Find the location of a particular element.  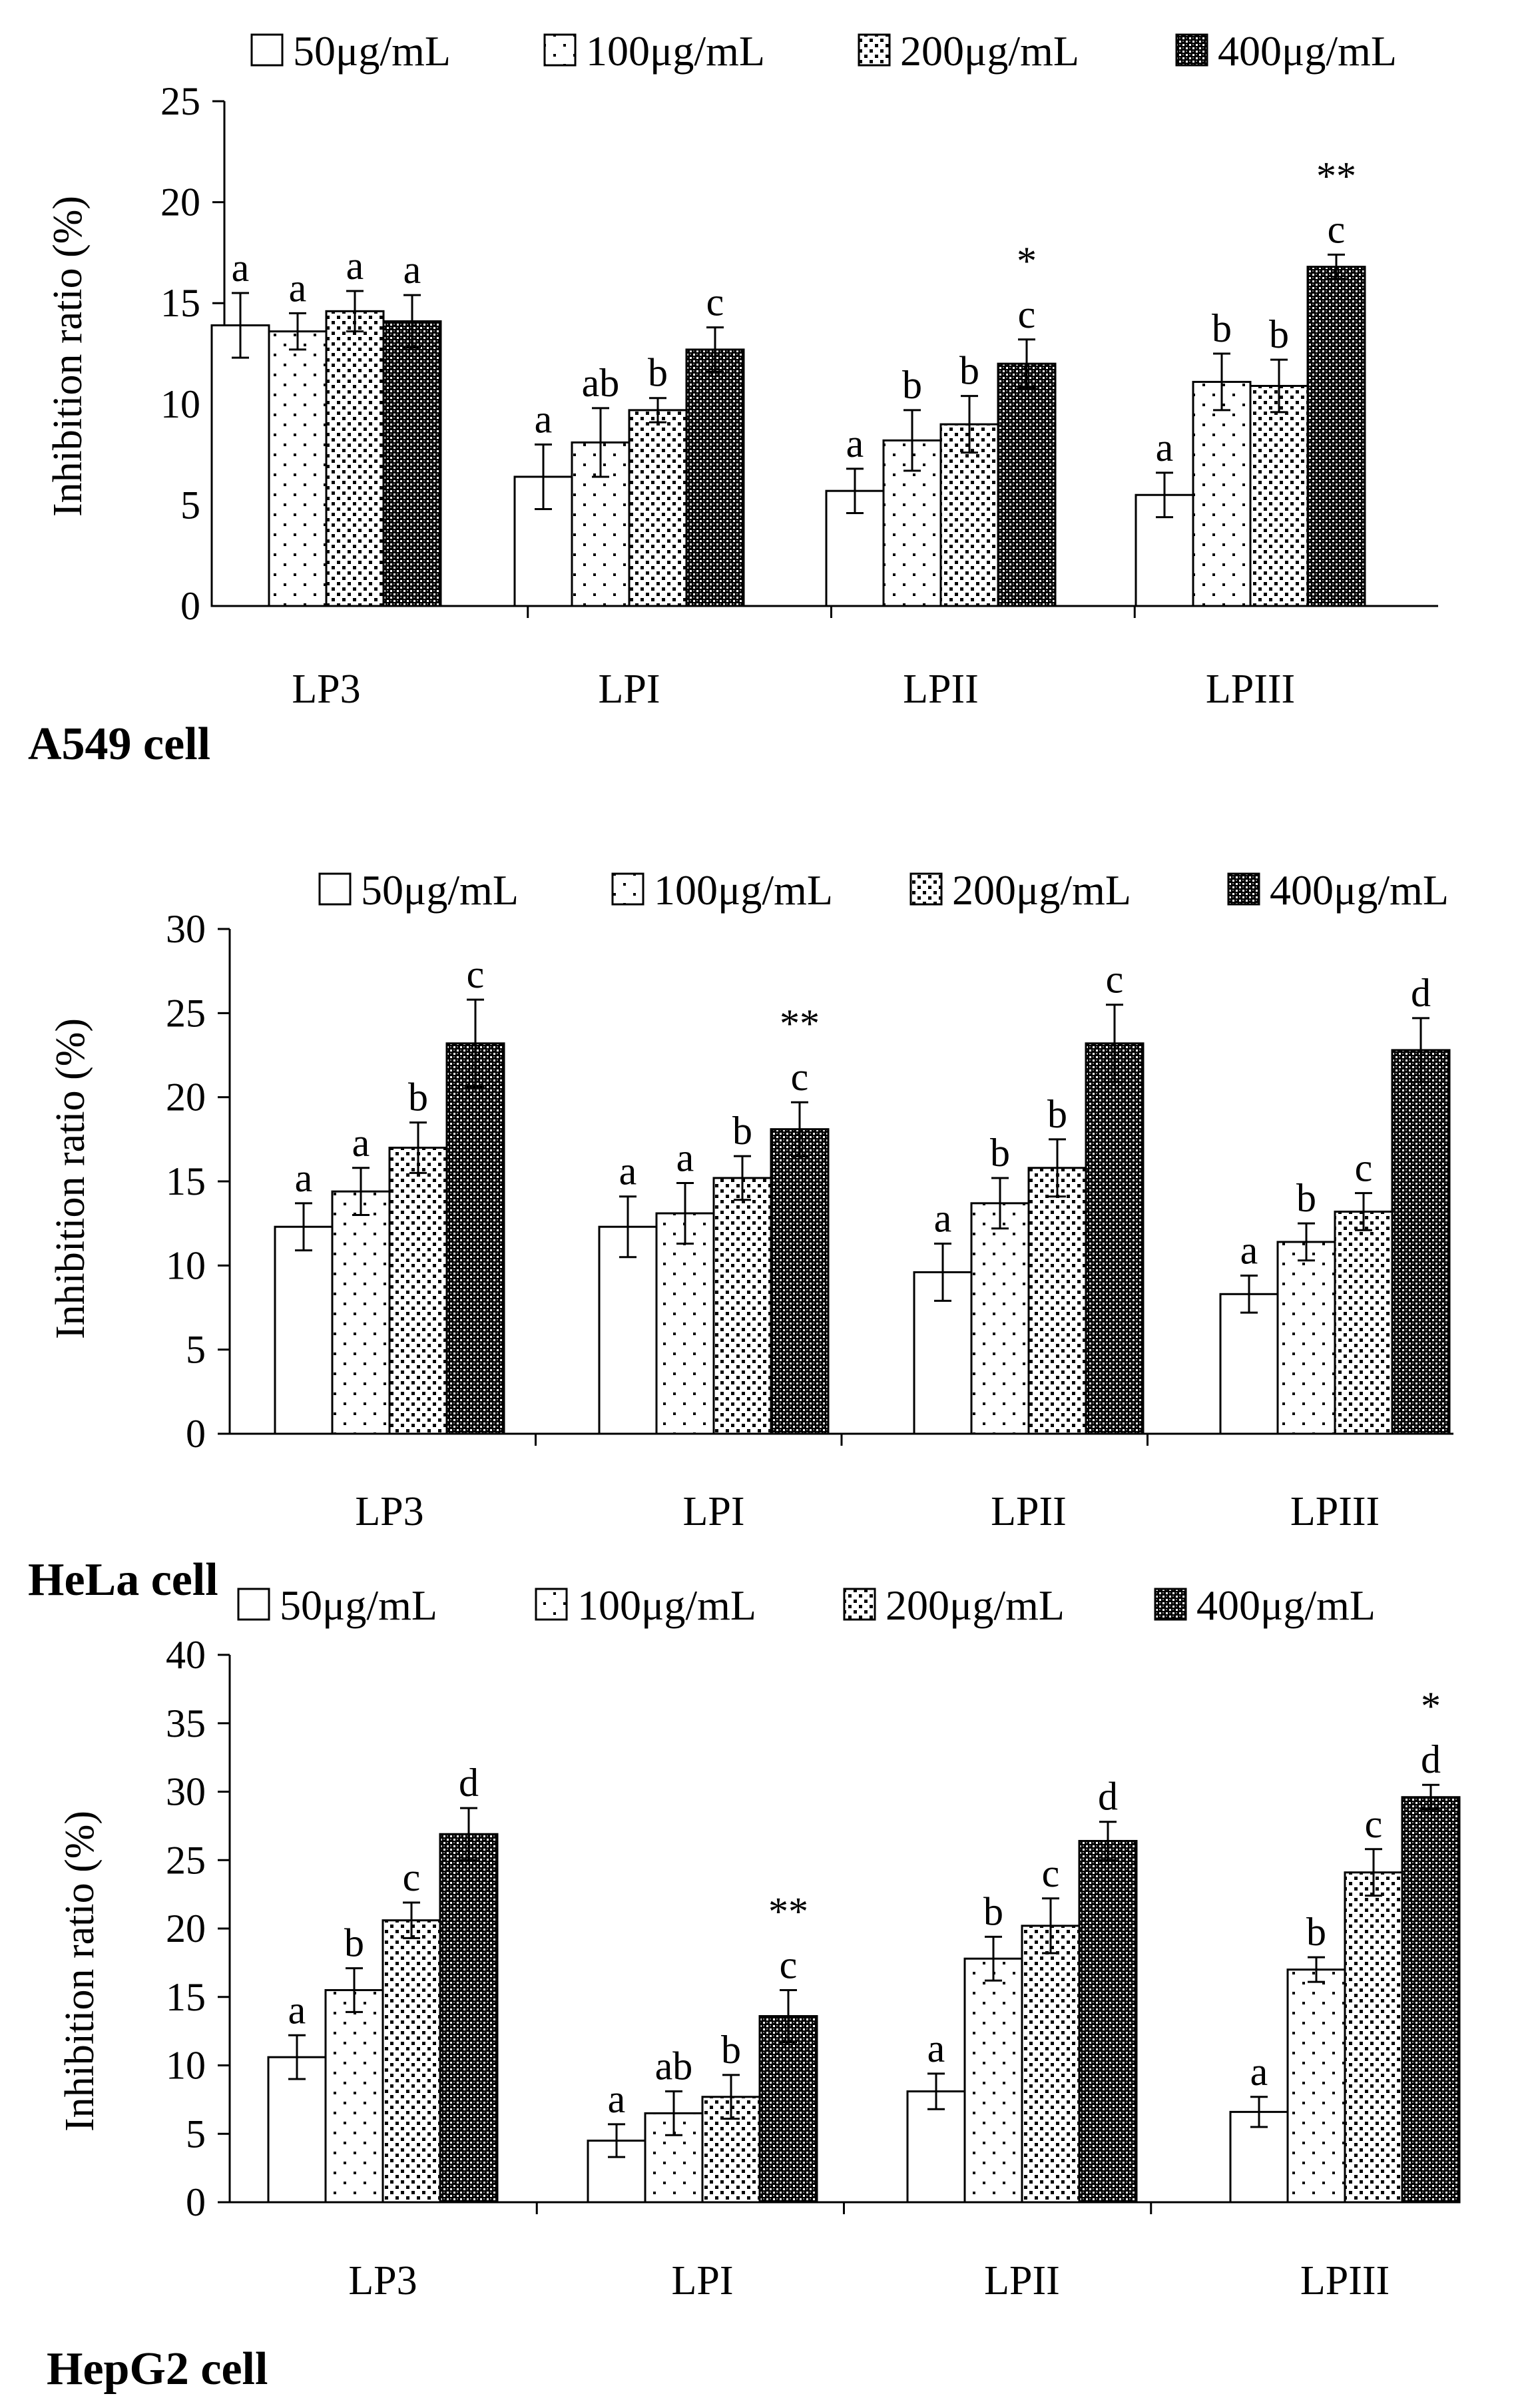

y-tick-label: 40 is located at coordinates (186, 1655).